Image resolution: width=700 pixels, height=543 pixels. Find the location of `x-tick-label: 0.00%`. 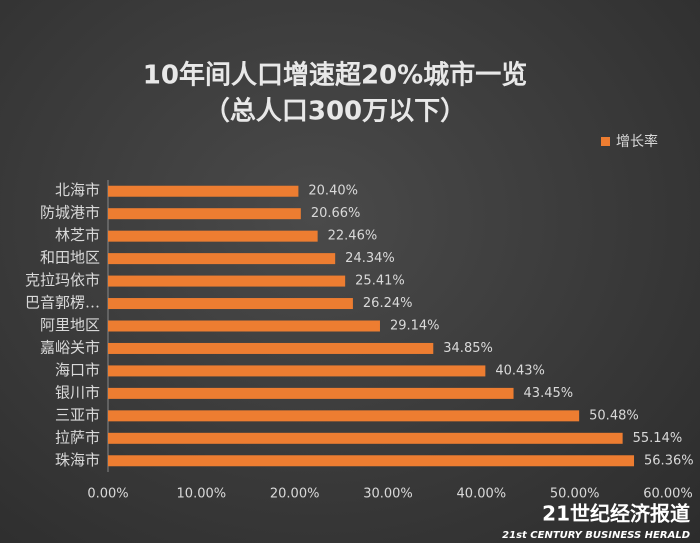

x-tick-label: 0.00% is located at coordinates (107, 494).